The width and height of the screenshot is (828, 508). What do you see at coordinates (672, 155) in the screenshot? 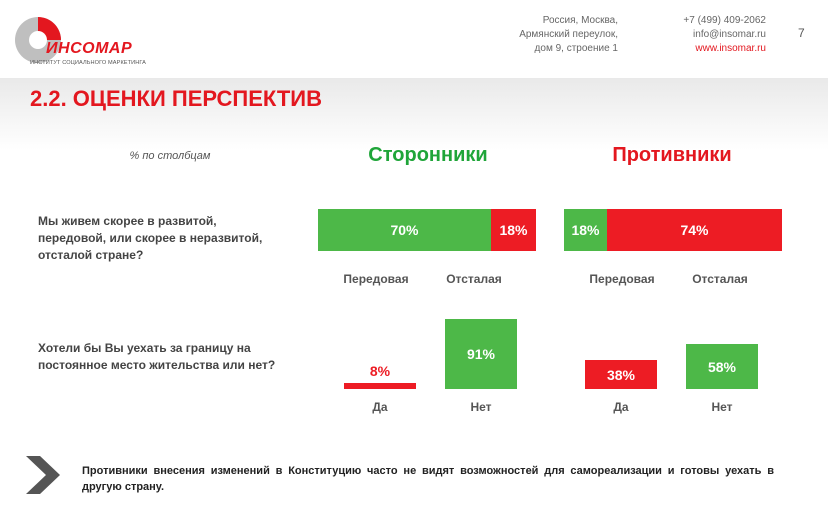
I see `group-title-opponents: Противники` at bounding box center [672, 155].